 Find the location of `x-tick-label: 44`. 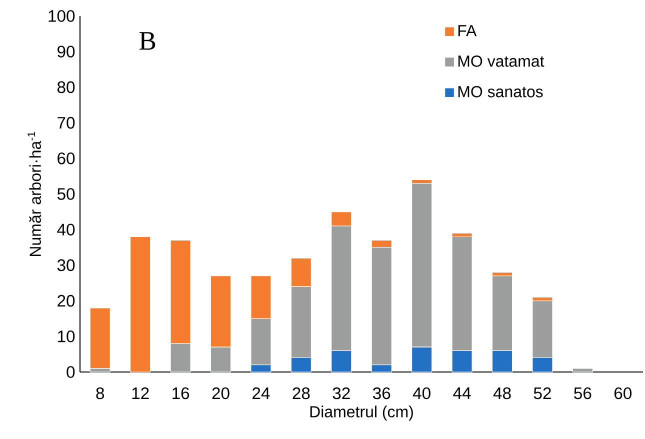

x-tick-label: 44 is located at coordinates (462, 393).